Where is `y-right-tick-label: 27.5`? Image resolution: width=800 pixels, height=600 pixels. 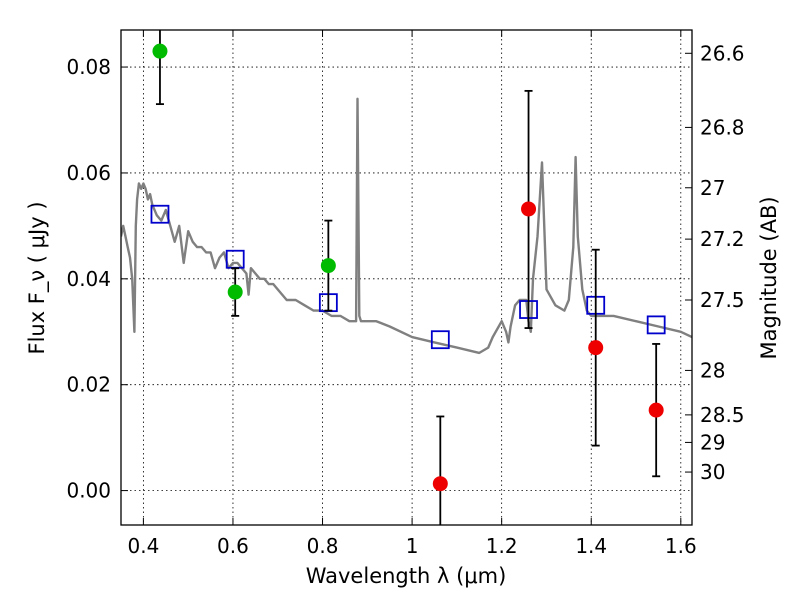
y-right-tick-label: 27.5 is located at coordinates (722, 300).